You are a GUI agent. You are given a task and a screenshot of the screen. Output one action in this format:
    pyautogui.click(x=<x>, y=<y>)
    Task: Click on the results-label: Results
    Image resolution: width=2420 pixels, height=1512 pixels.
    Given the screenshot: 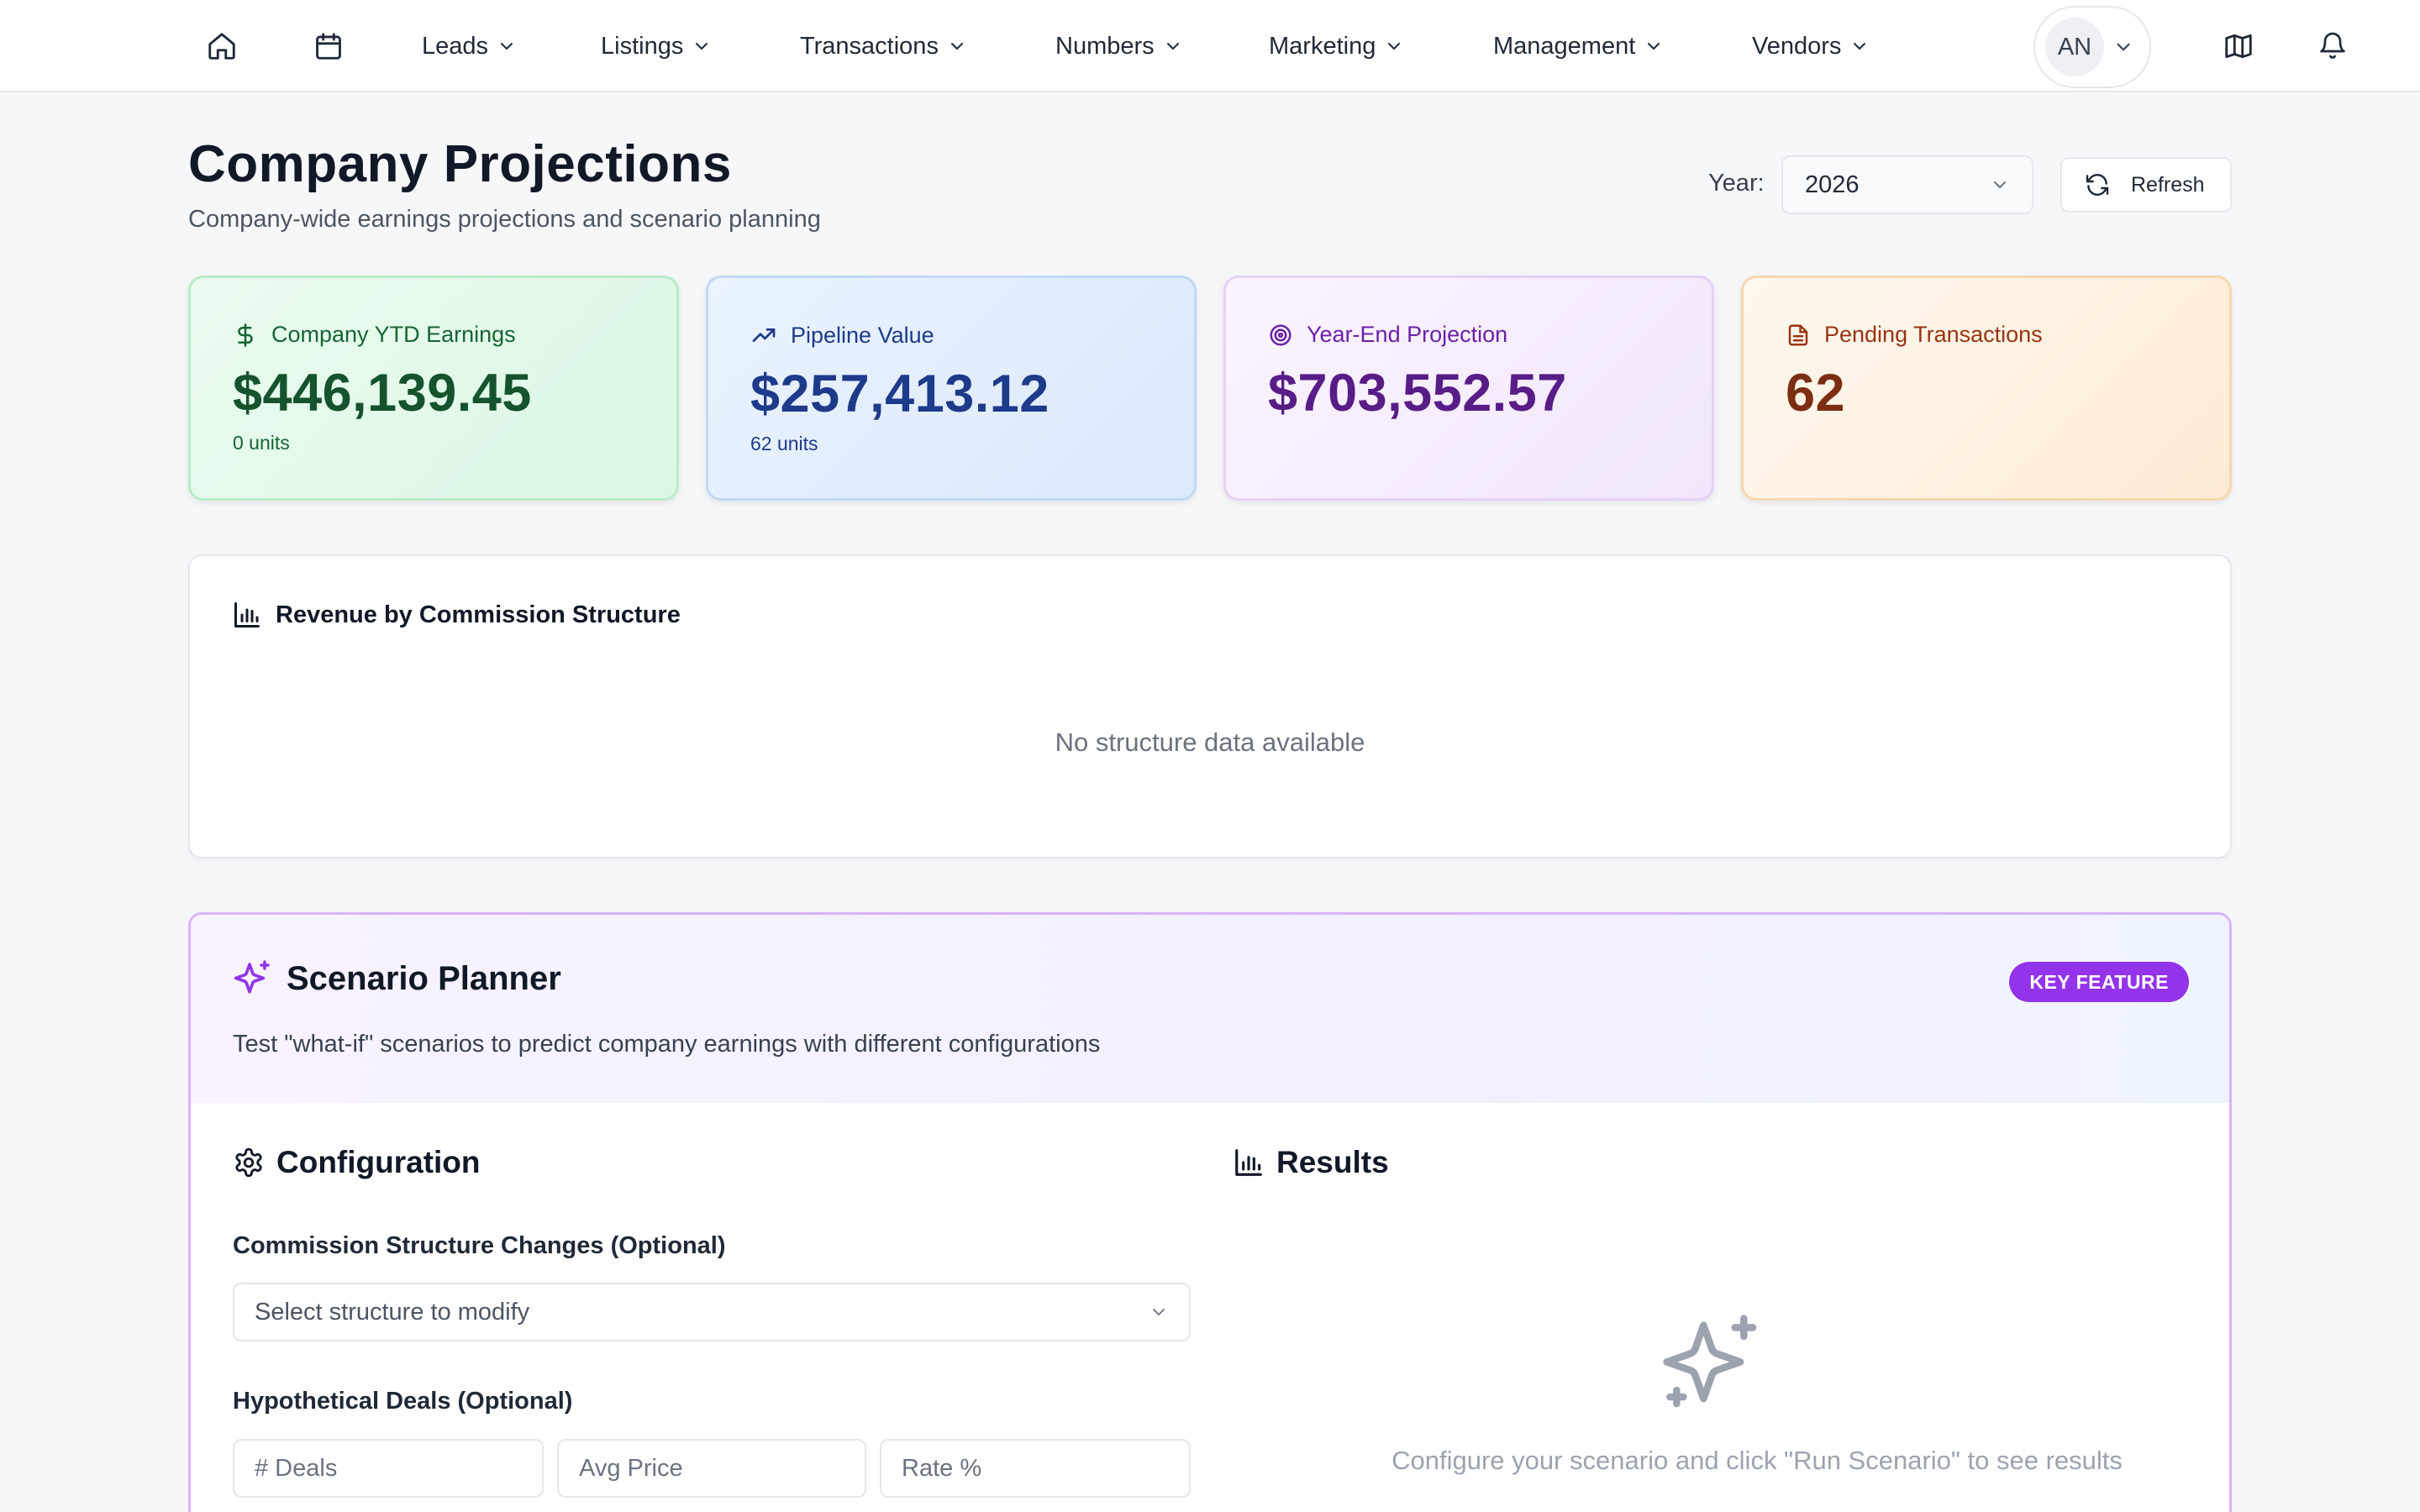 What is the action you would take?
    pyautogui.click(x=1332, y=1162)
    